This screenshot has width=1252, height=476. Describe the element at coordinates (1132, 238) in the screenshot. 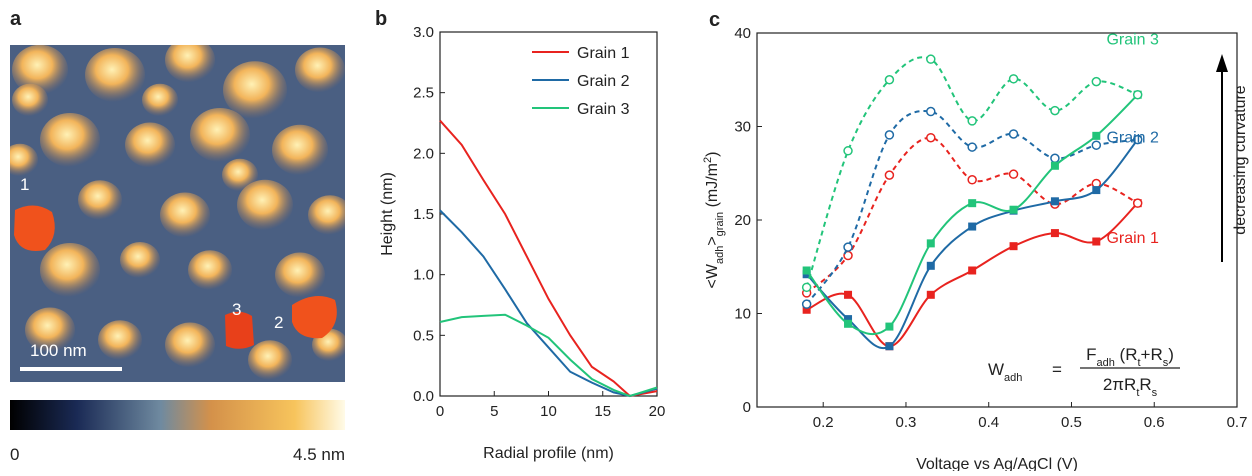

I see `series-label: Grain 1` at that location.